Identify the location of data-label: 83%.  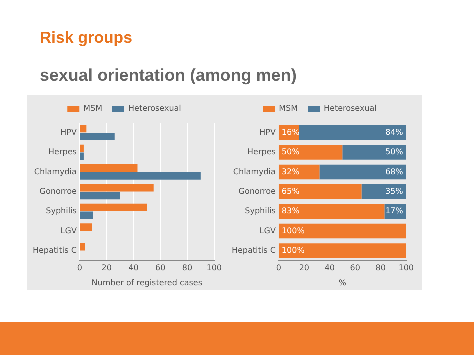
(291, 211).